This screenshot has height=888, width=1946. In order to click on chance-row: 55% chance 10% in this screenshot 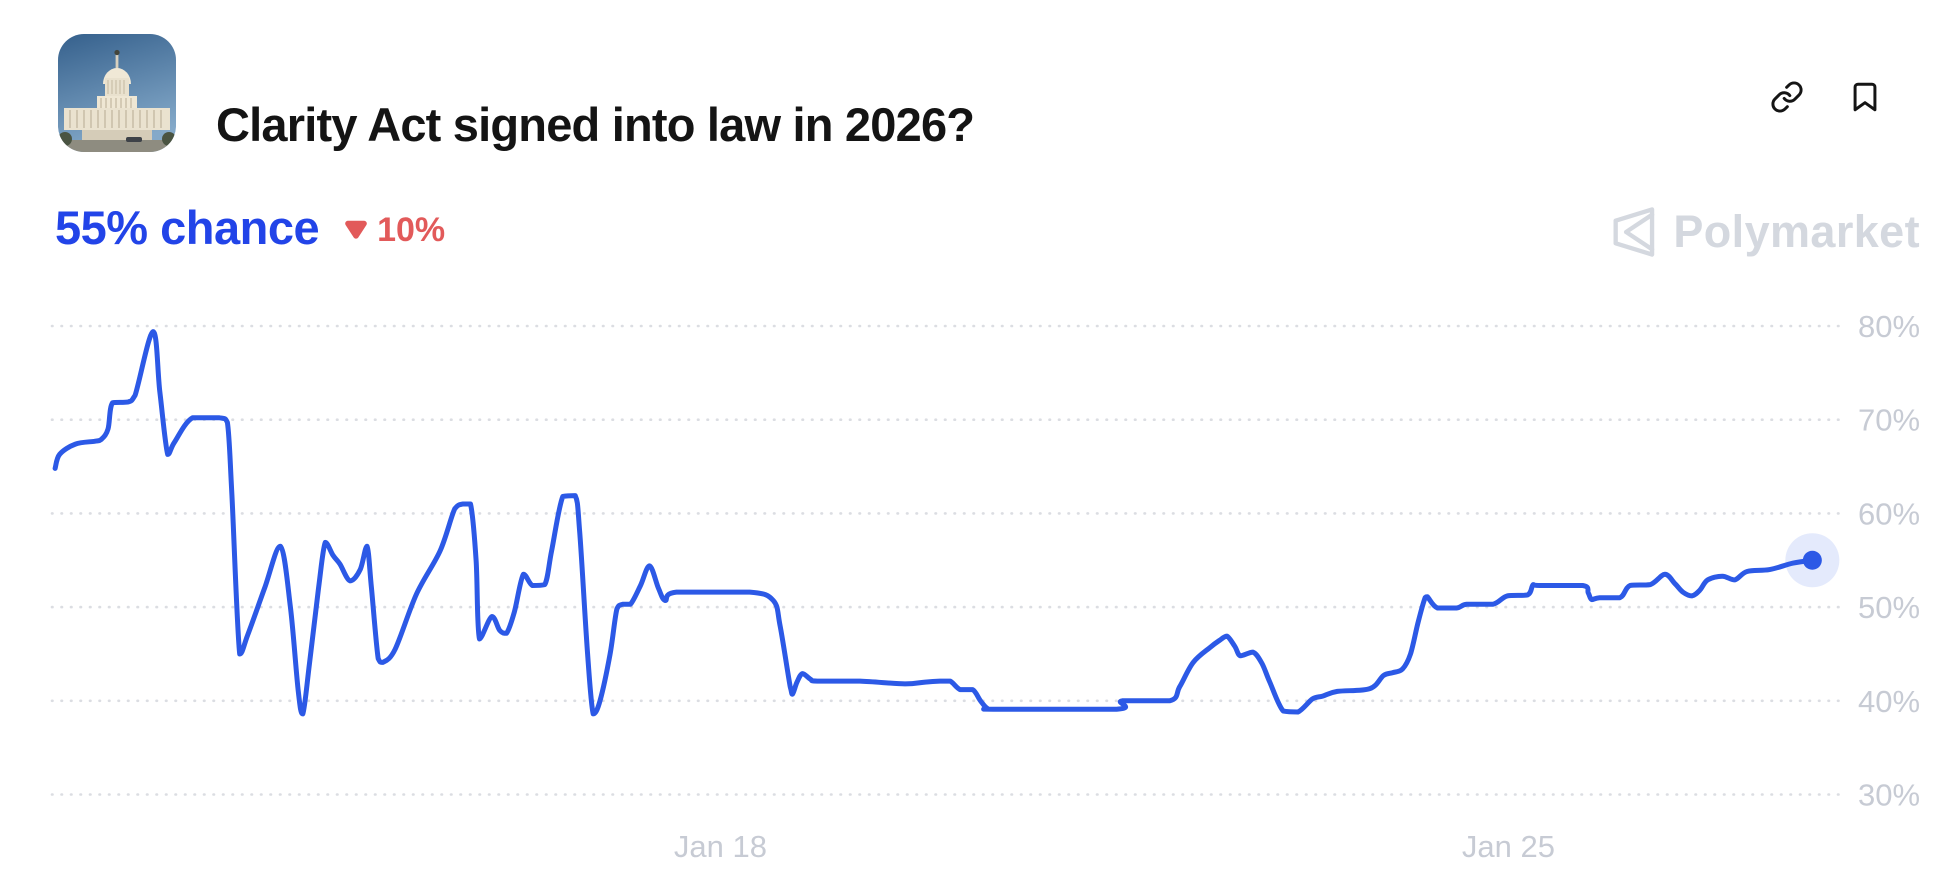, I will do `click(250, 227)`.